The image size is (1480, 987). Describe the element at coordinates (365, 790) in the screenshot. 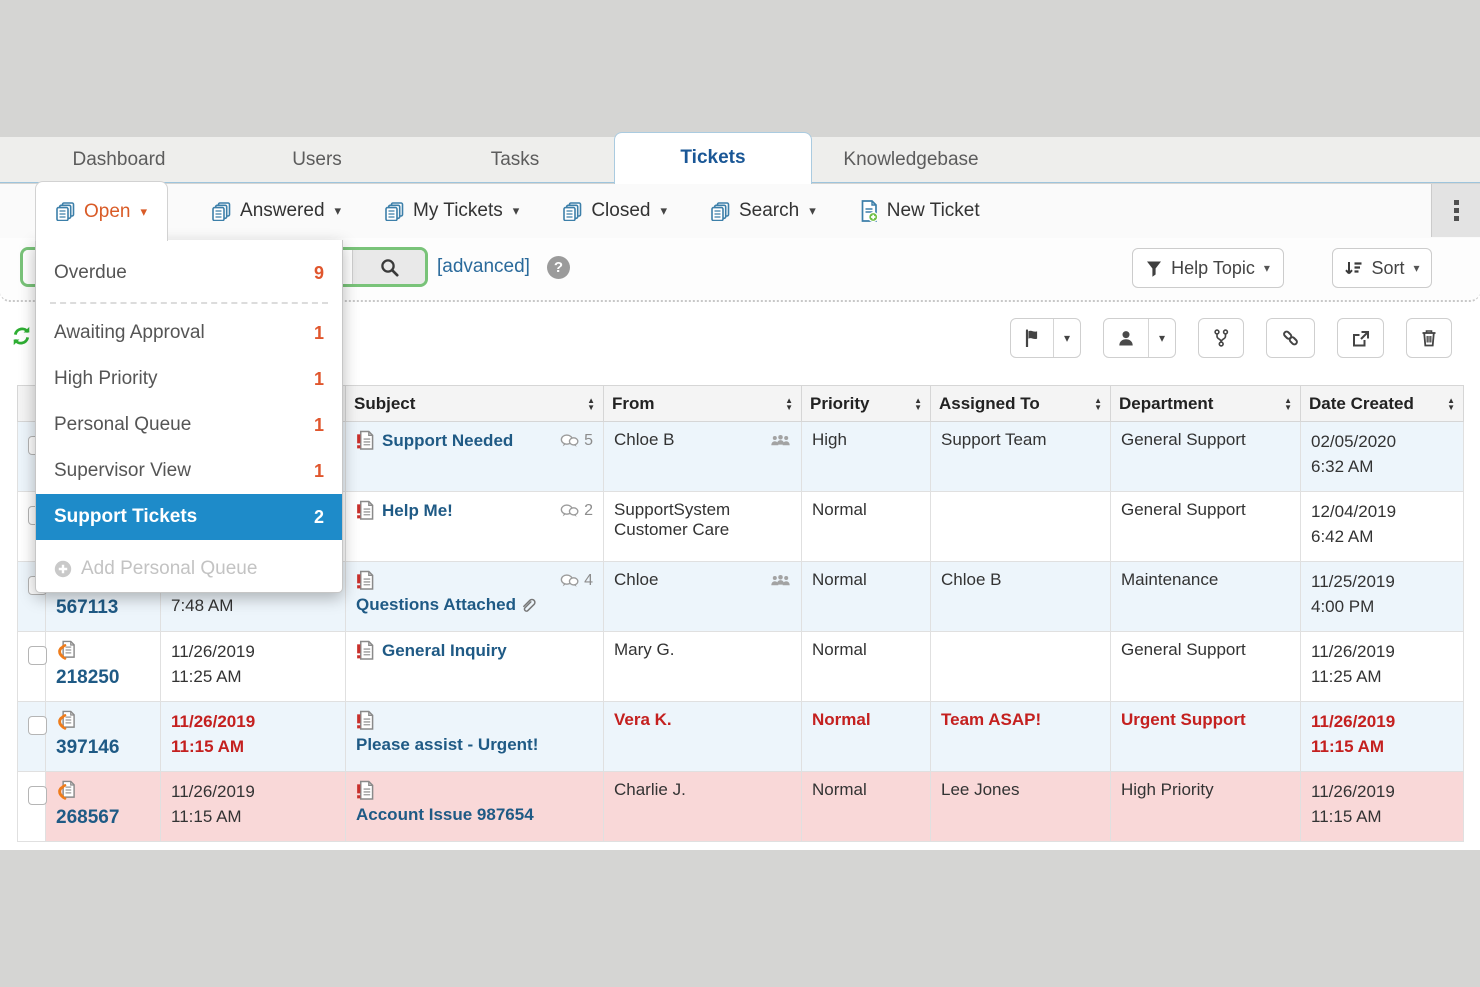

I see `ticket-document-icon` at that location.